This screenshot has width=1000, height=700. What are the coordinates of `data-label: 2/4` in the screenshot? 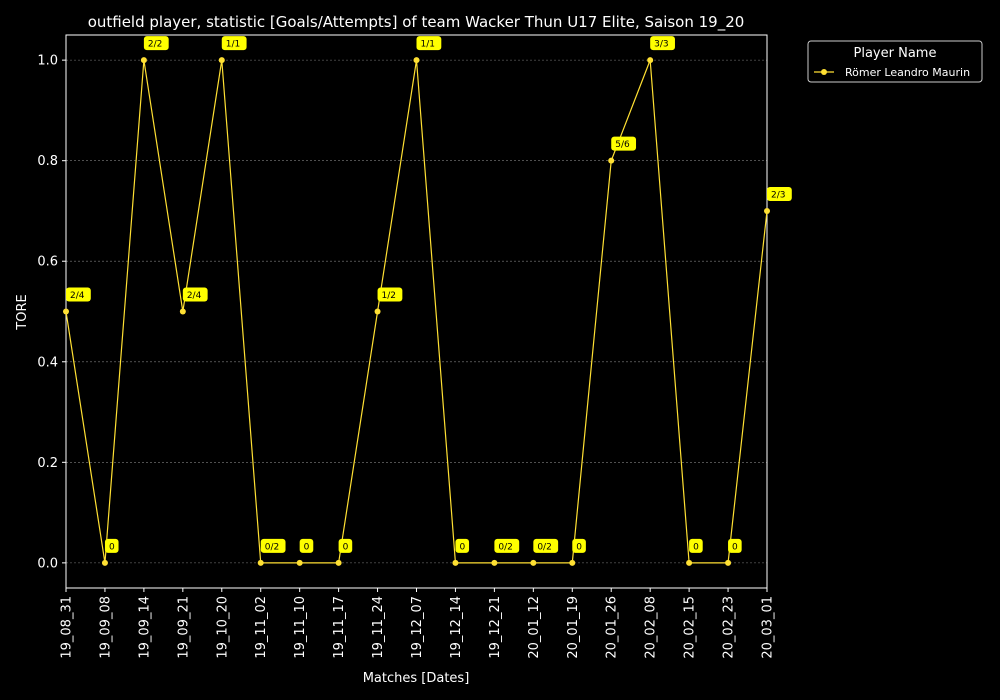 It's located at (195, 294).